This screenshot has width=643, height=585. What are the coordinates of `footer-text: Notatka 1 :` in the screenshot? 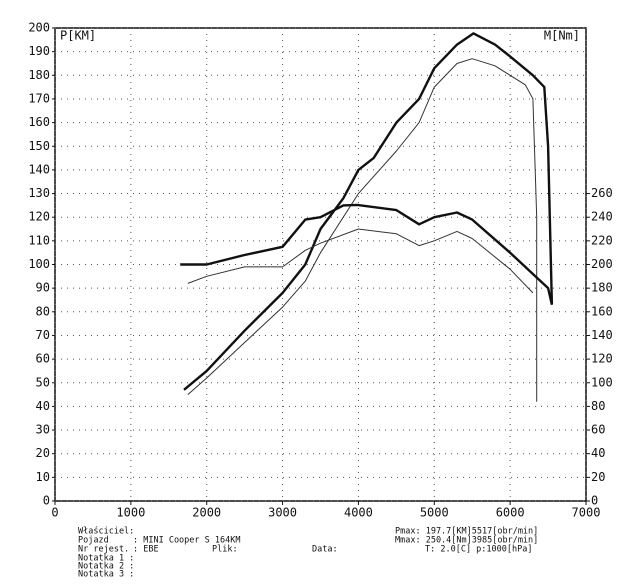 It's located at (106, 559).